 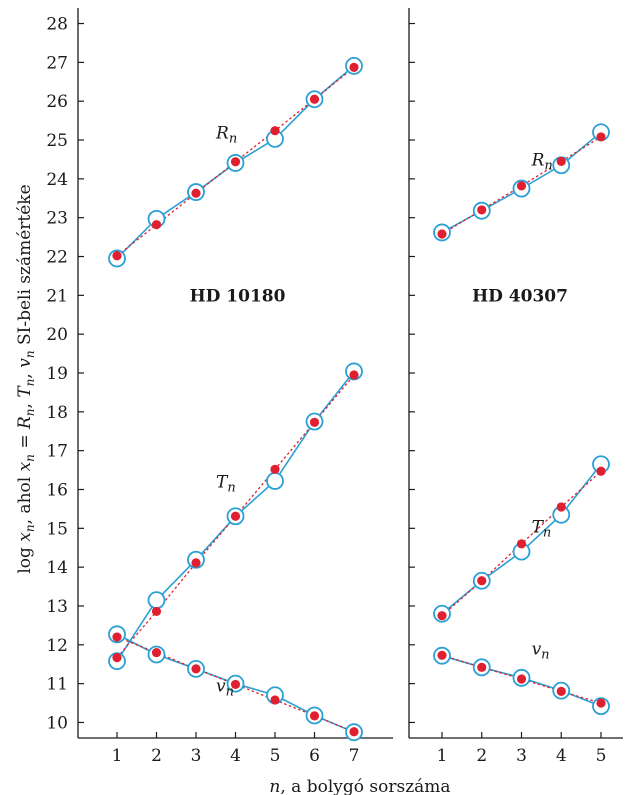 I want to click on y-tick-label: 26, so click(x=57, y=102).